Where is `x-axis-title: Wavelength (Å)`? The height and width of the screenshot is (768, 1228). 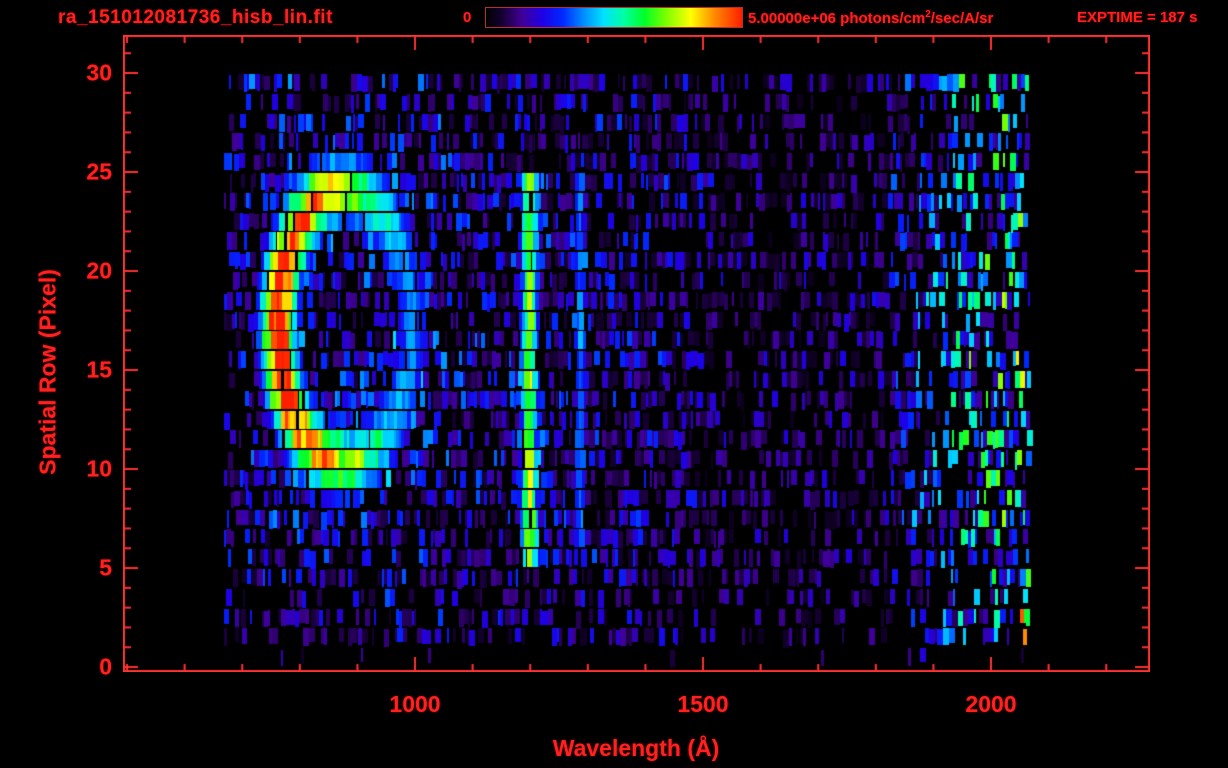 x-axis-title: Wavelength (Å) is located at coordinates (636, 748).